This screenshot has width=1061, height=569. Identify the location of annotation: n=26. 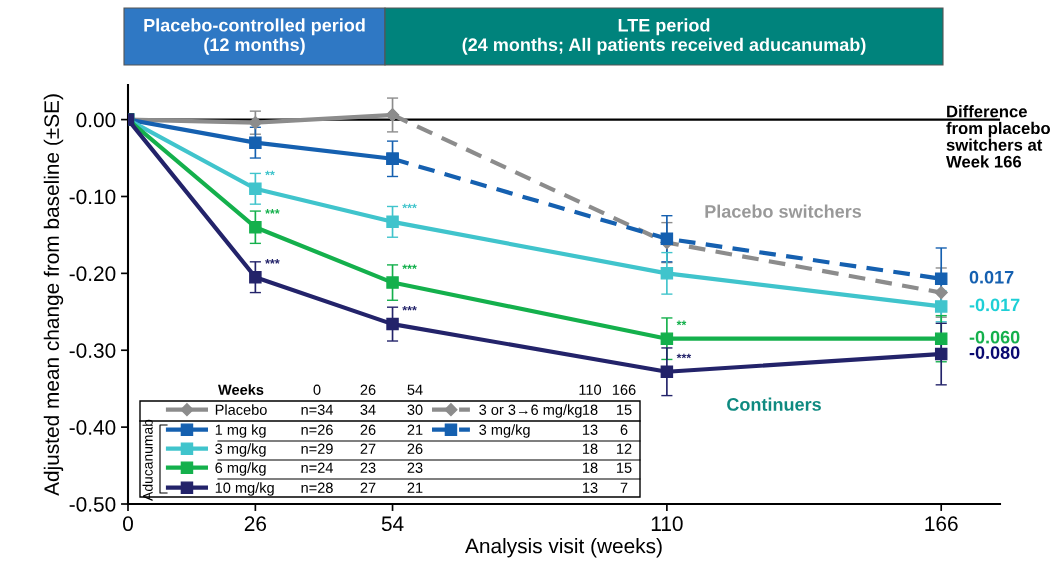
(317, 429).